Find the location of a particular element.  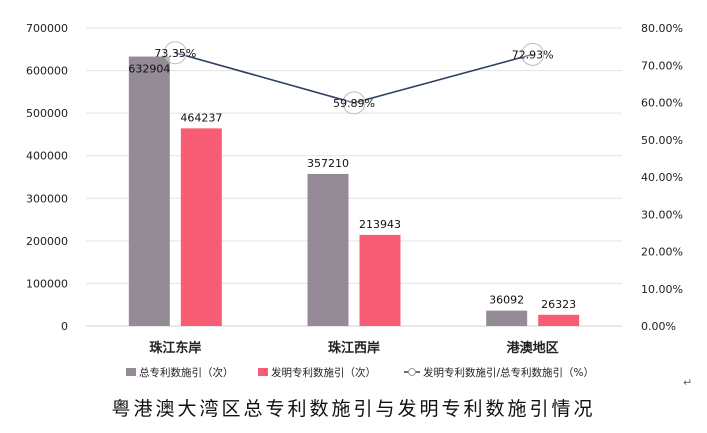

ratio-line is located at coordinates (354, 78).